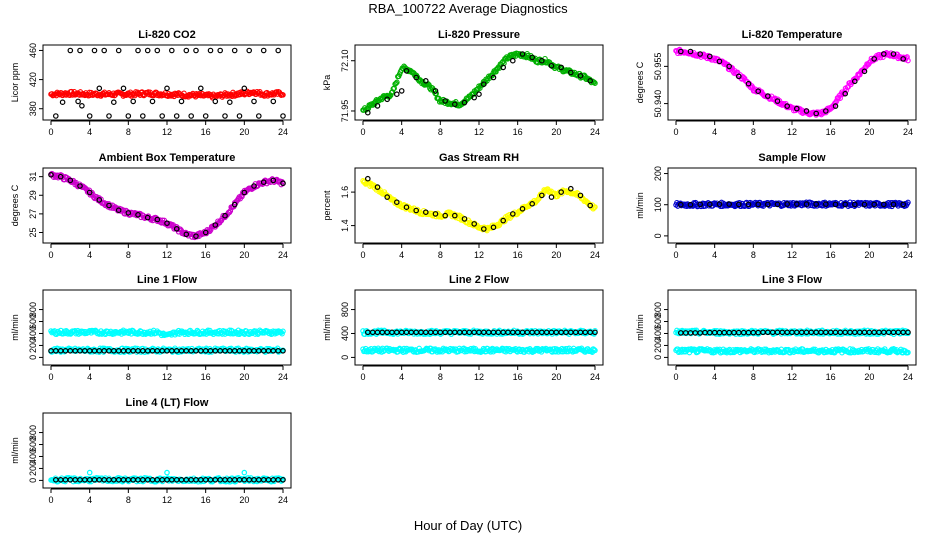 This screenshot has width=936, height=540. Describe the element at coordinates (658, 204) in the screenshot. I see `y-tick-label: 100` at that location.